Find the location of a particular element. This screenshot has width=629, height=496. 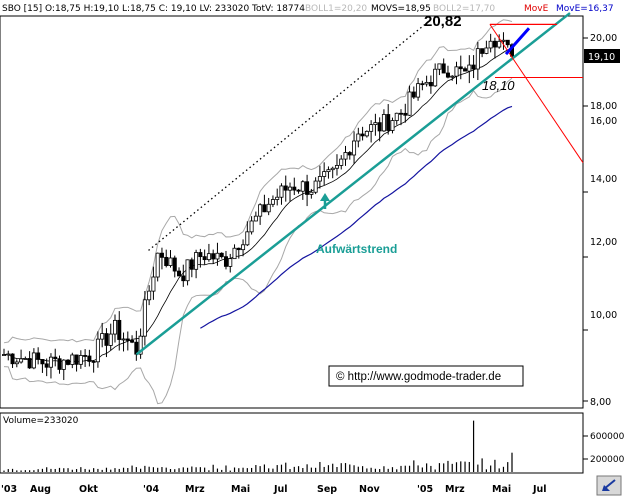

x-tick-label: Nov is located at coordinates (369, 489).